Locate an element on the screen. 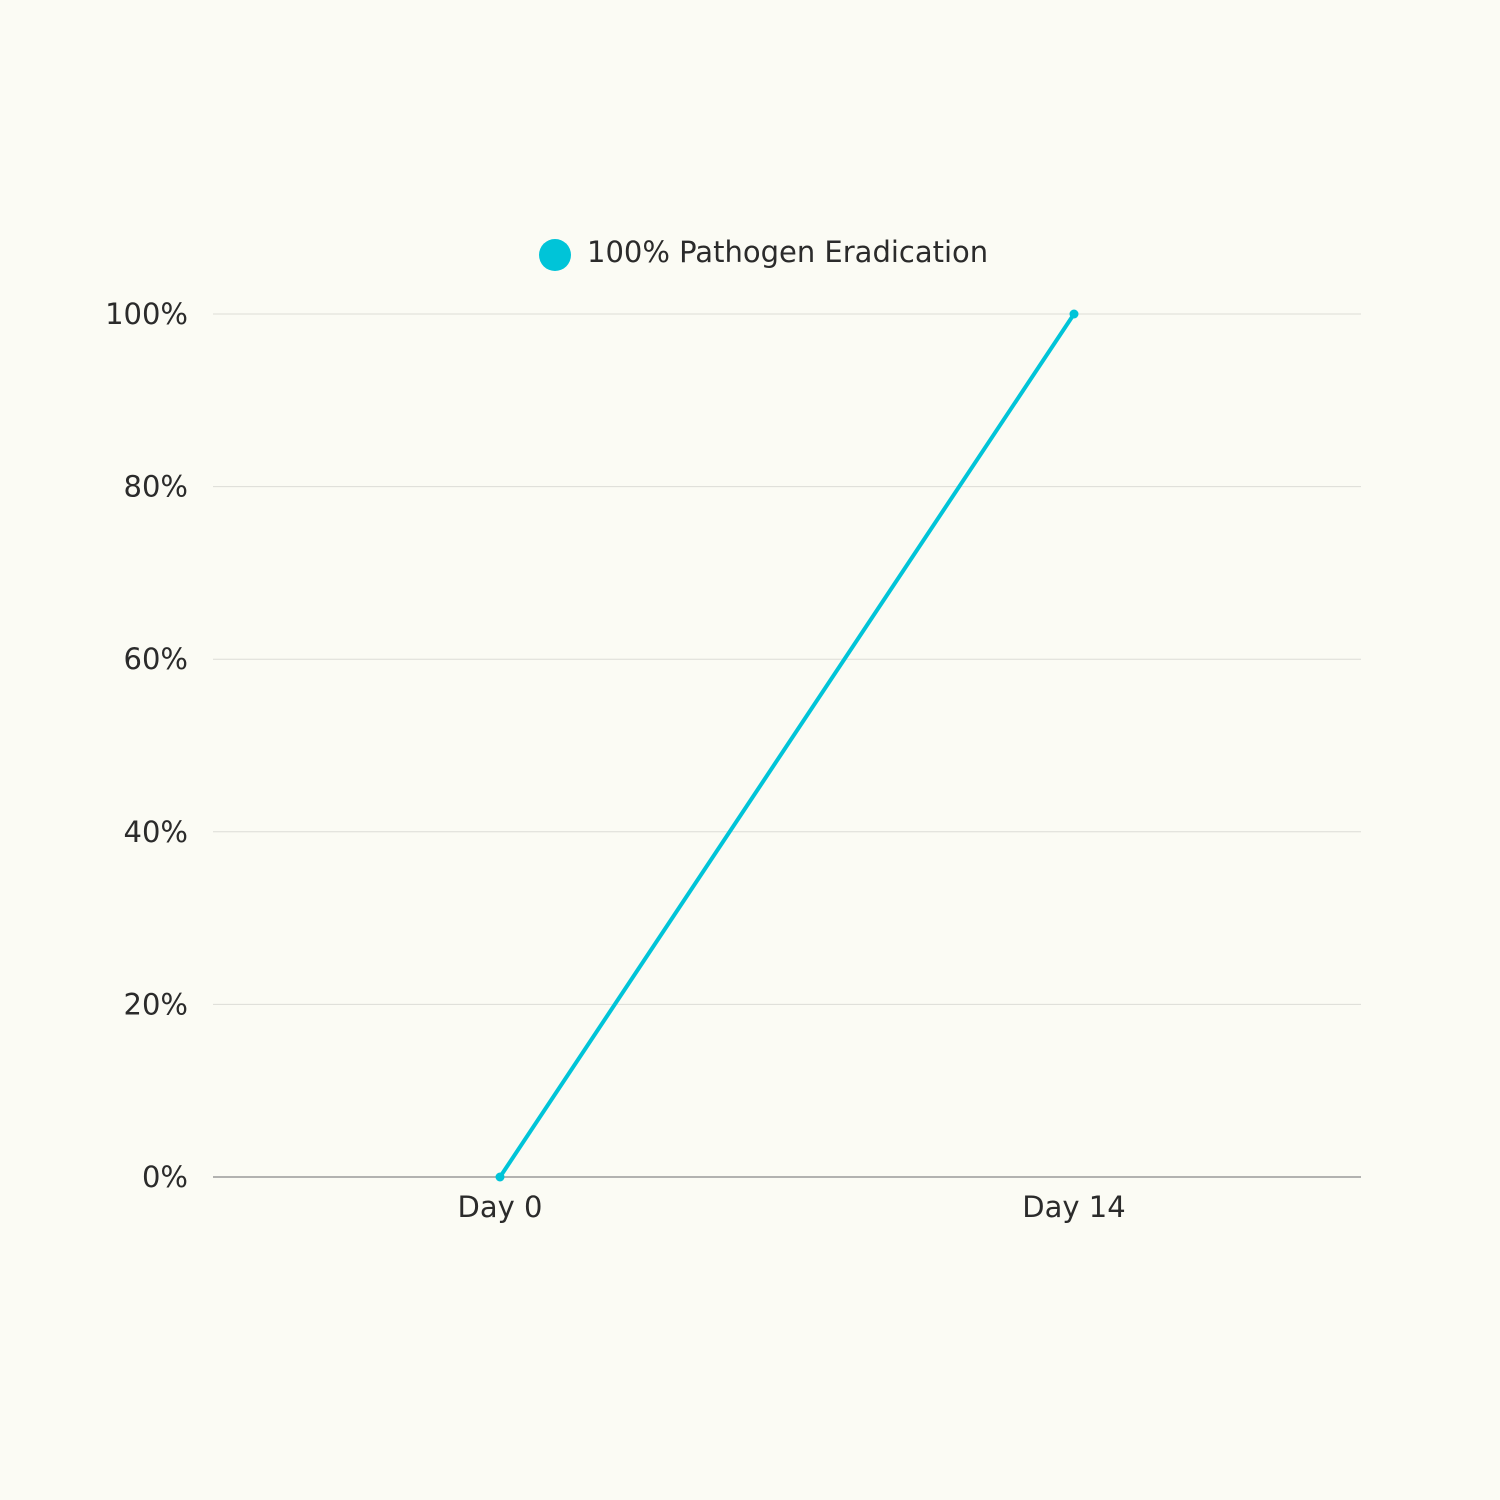 Image resolution: width=1500 pixels, height=1500 pixels. y-tick-label: 100% is located at coordinates (146, 314).